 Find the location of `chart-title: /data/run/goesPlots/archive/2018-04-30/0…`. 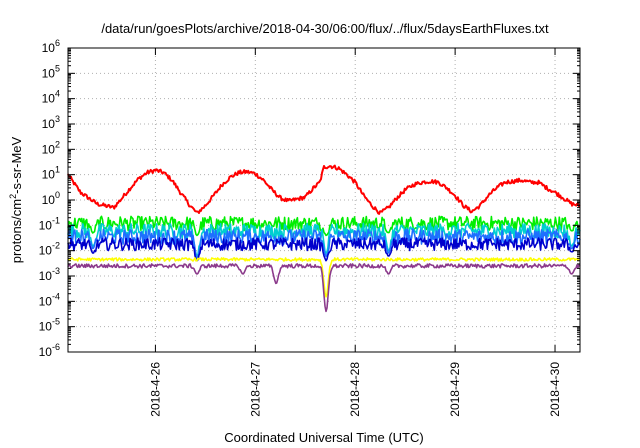

chart-title: /data/run/goesPlots/archive/2018-04-30/0… is located at coordinates (325, 28).